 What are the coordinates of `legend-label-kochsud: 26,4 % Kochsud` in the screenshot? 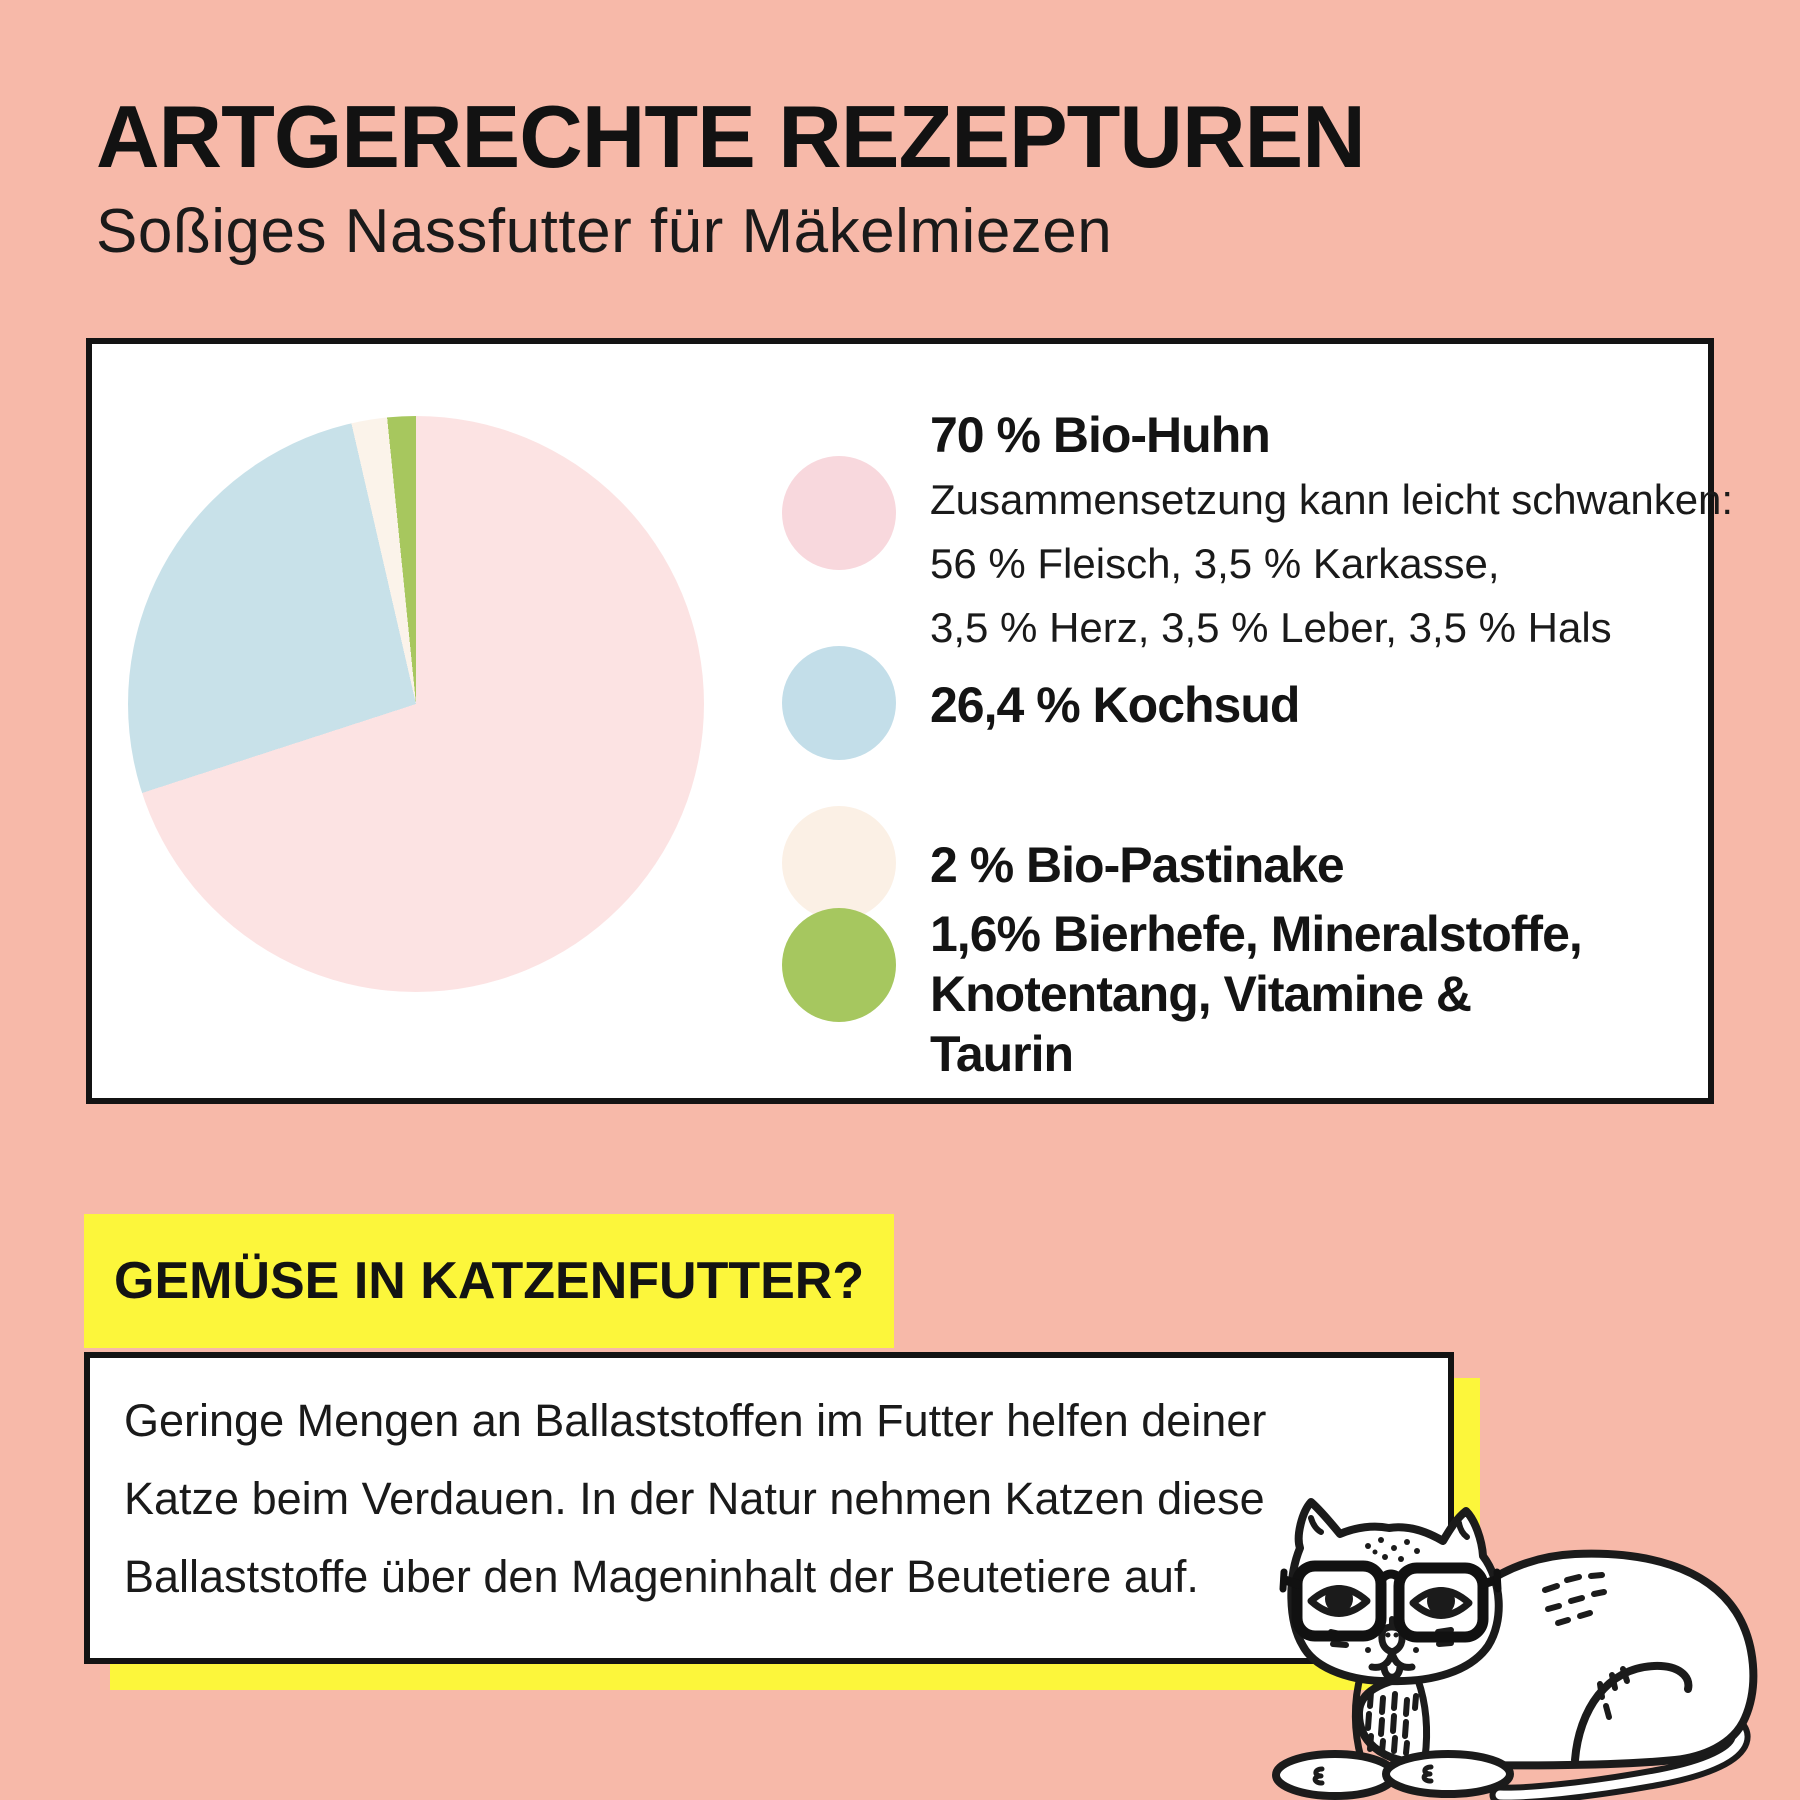 It's located at (1115, 705).